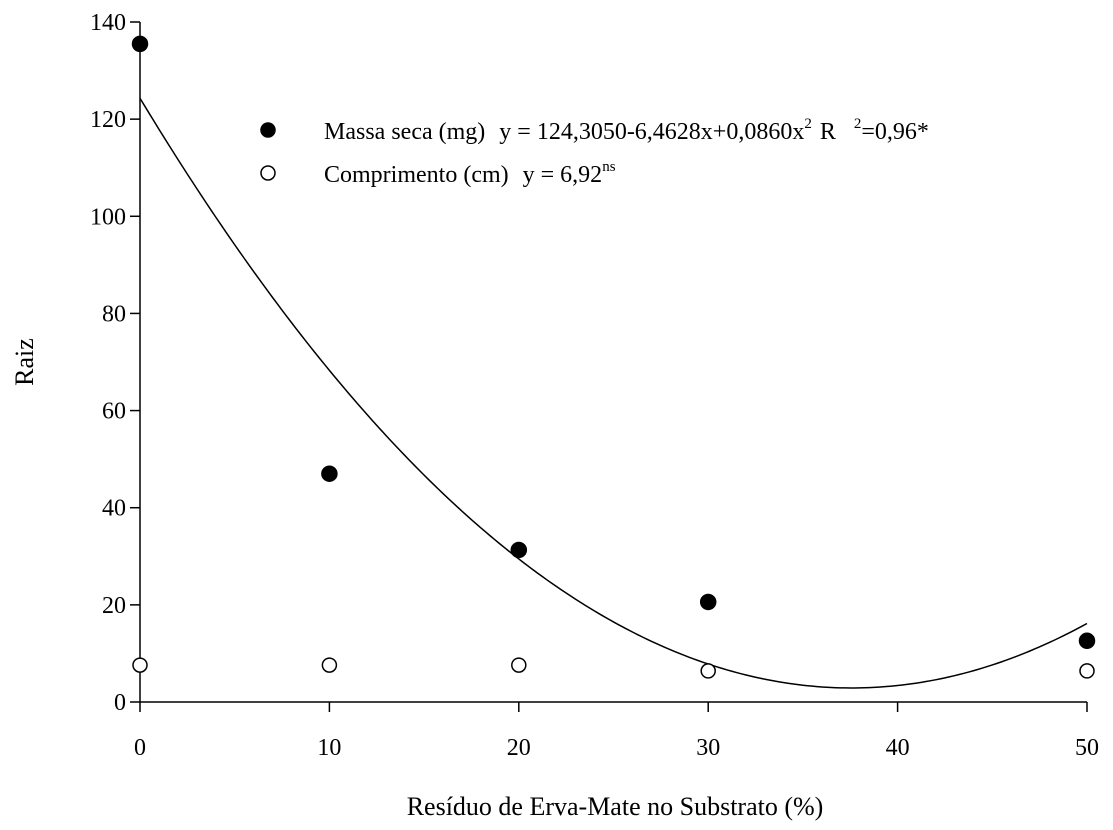 This screenshot has height=830, width=1113. What do you see at coordinates (404, 132) in the screenshot?
I see `legend-series-name: Massa seca (mg)` at bounding box center [404, 132].